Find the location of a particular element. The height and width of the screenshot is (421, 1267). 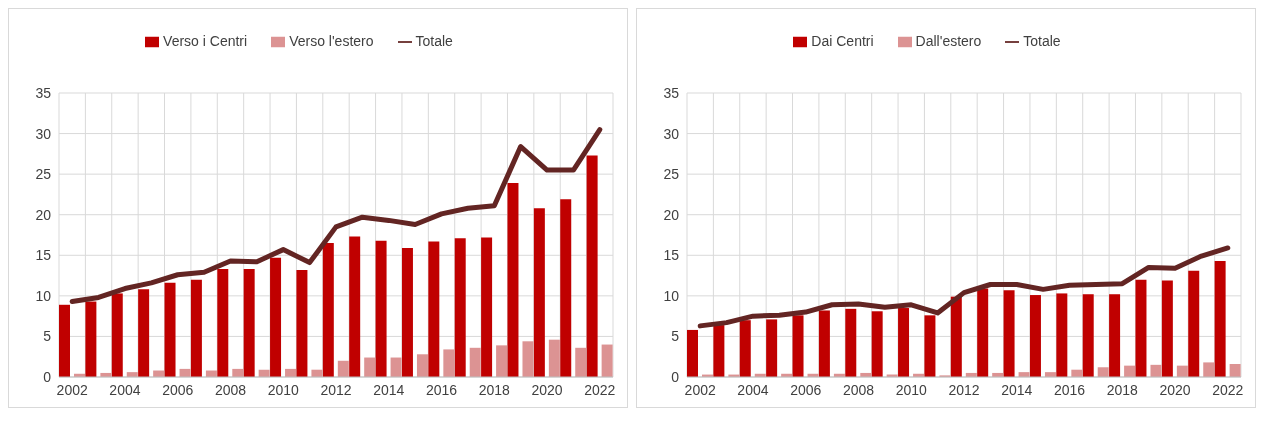

legend-label: Verso l'estero is located at coordinates (331, 41).